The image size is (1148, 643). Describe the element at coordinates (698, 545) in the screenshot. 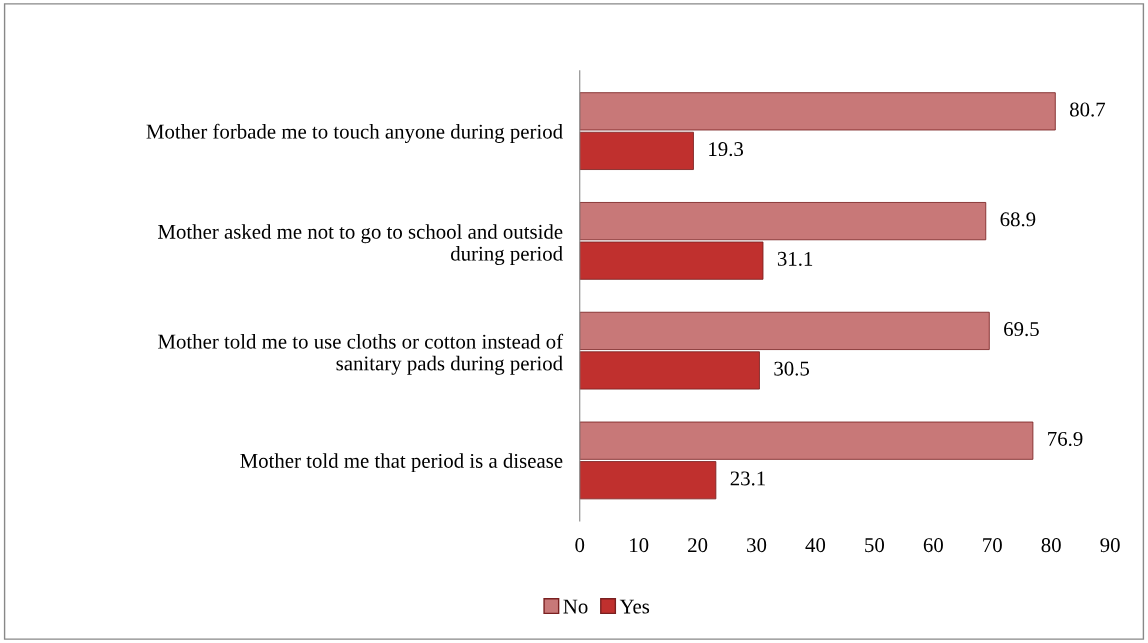

I see `x-tick-label: 20` at that location.